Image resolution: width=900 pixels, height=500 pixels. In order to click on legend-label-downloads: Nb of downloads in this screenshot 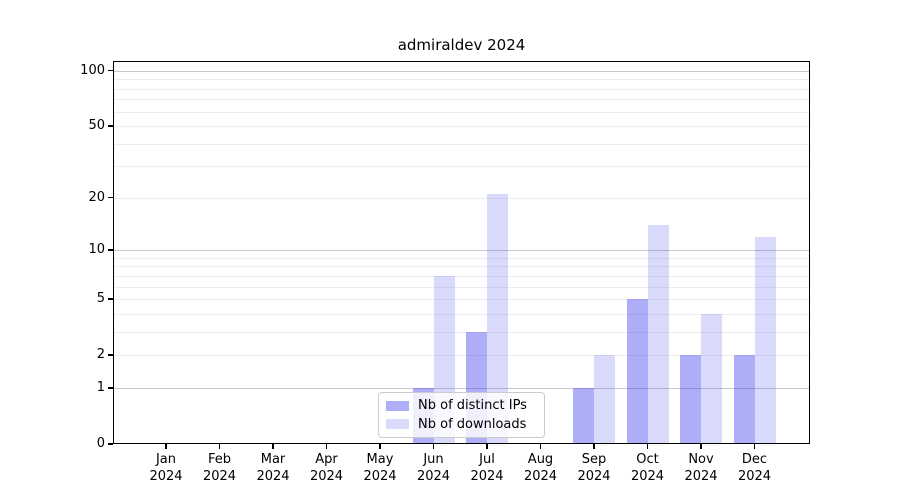, I will do `click(472, 424)`.